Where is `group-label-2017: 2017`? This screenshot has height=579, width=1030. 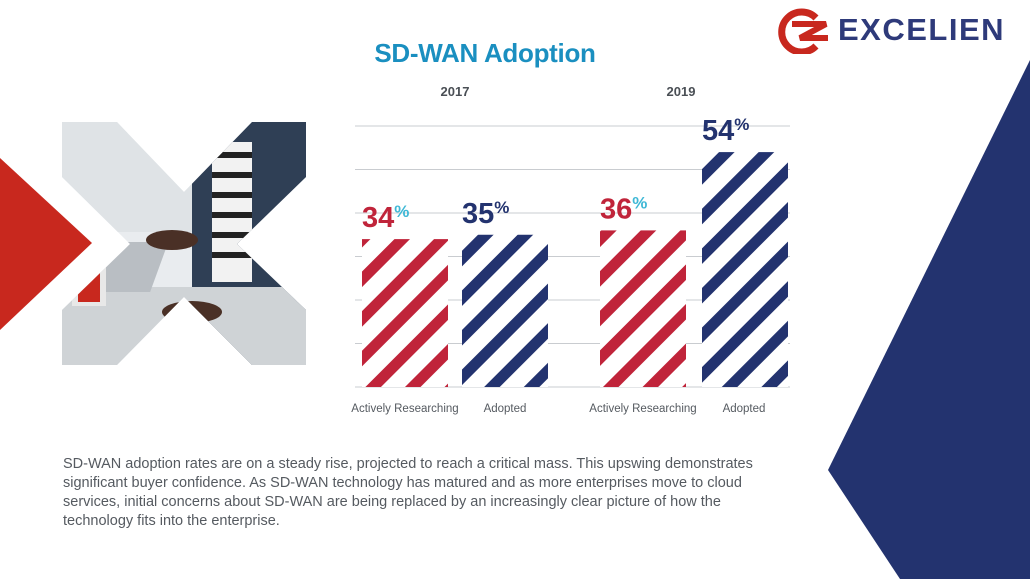 group-label-2017: 2017 is located at coordinates (455, 91).